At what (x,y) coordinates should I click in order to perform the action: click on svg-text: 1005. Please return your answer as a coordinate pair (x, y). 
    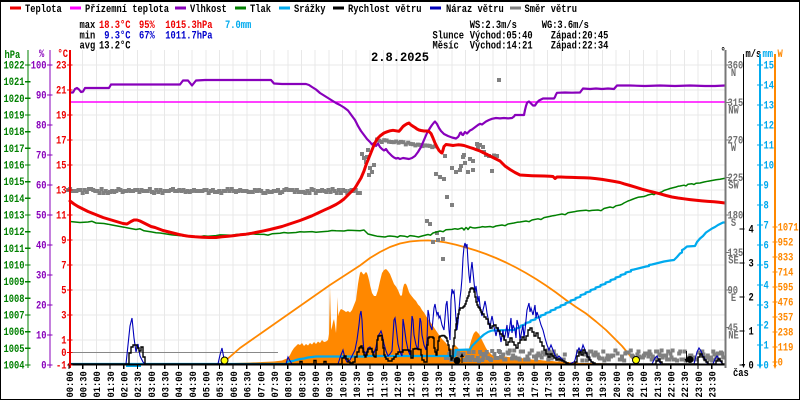
    Looking at the image, I should click on (14, 350).